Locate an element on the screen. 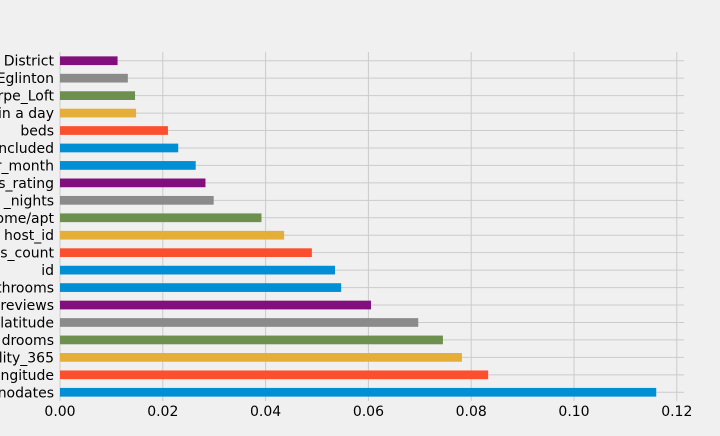 This screenshot has height=436, width=720. x-tick-label: 0.08 is located at coordinates (471, 412).